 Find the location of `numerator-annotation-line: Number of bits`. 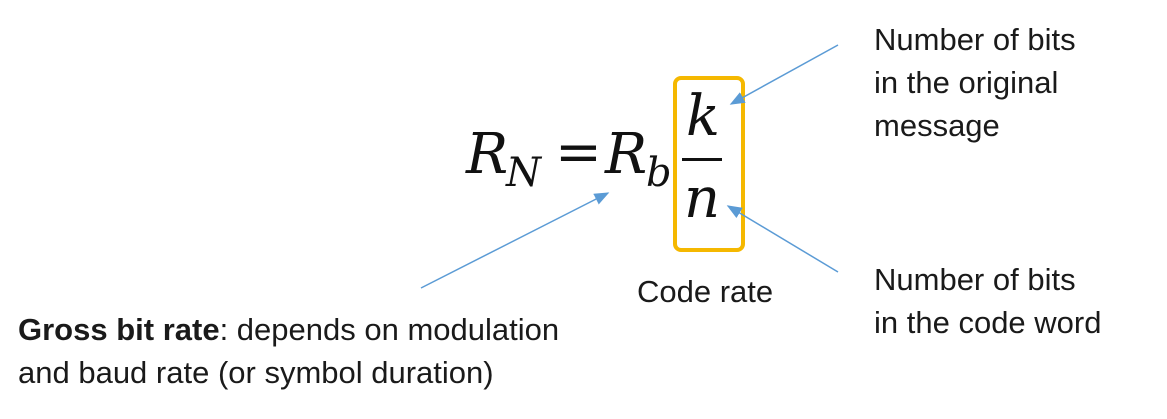

numerator-annotation-line: Number of bits is located at coordinates (975, 39).